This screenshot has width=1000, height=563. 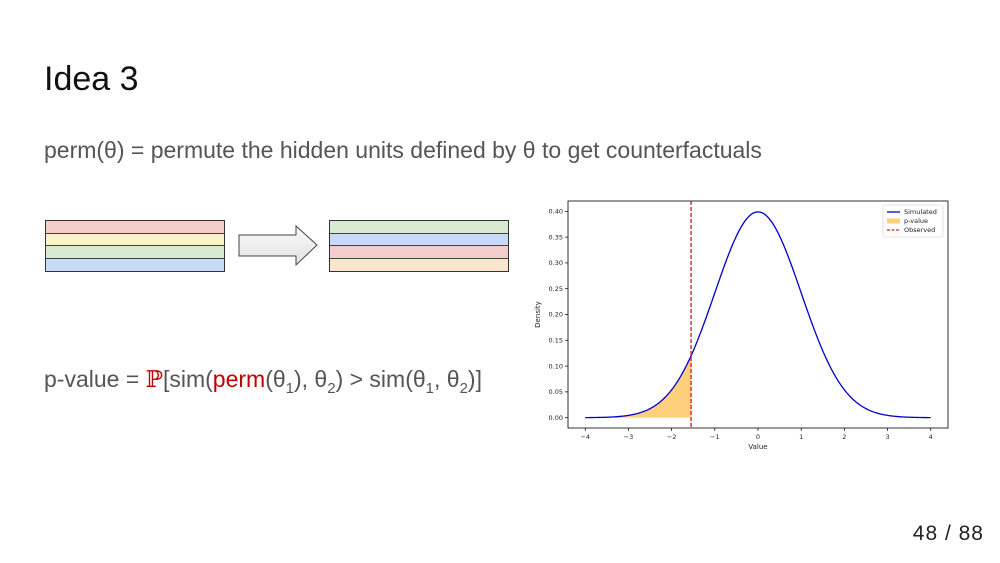 What do you see at coordinates (538, 314) in the screenshot?
I see `y-axis-label: Density` at bounding box center [538, 314].